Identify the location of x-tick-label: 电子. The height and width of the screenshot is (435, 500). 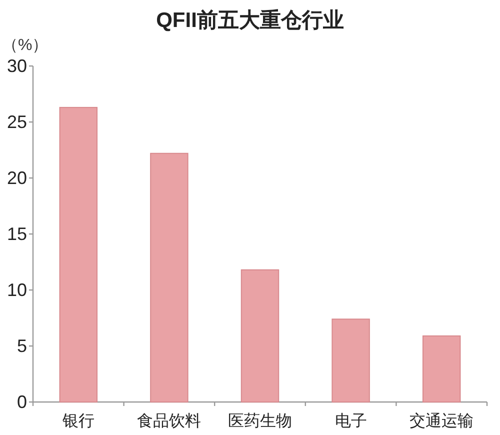
(350, 421).